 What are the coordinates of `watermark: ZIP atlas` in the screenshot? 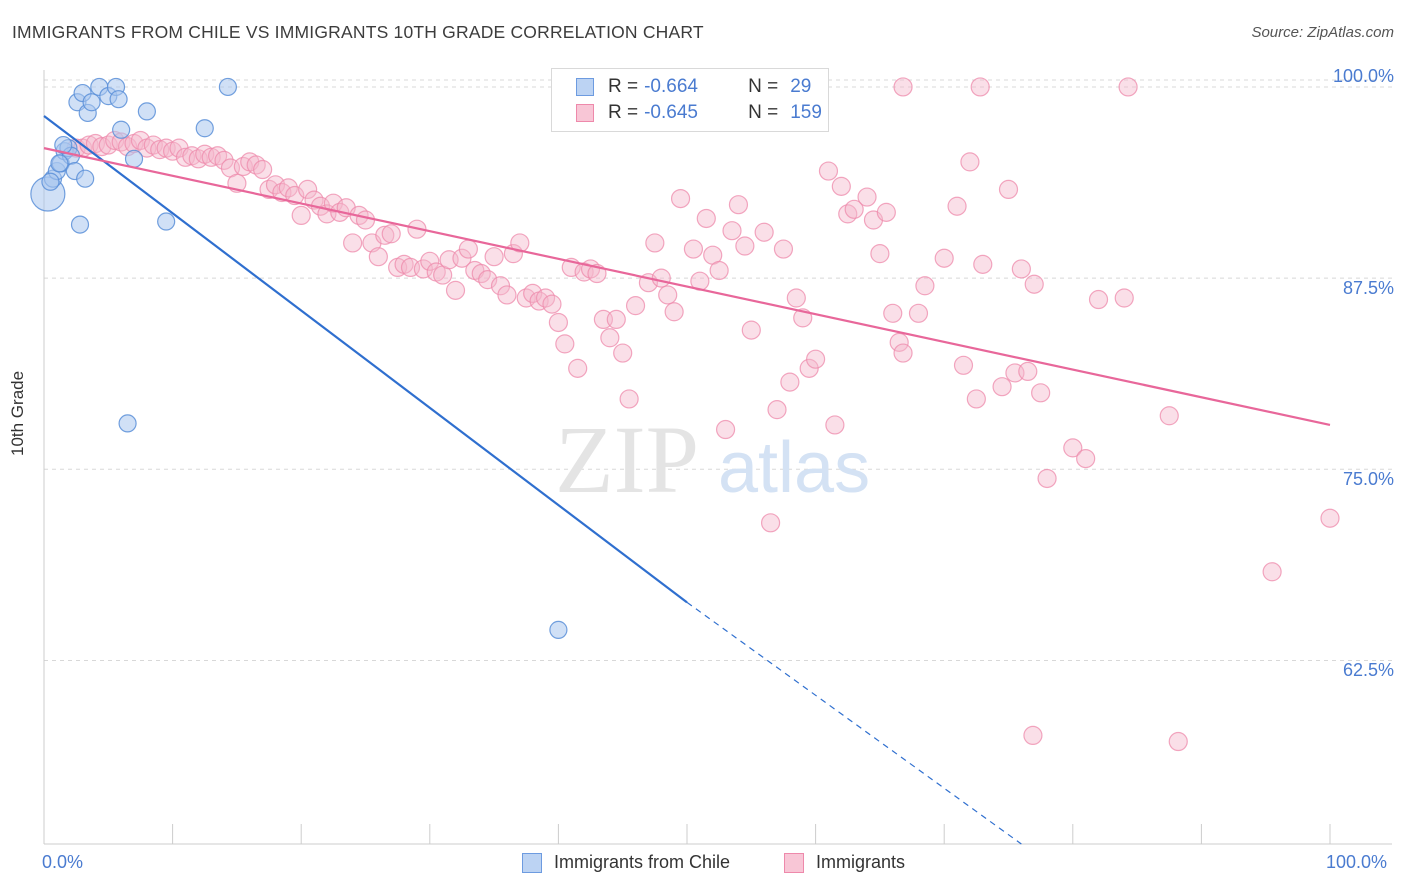 It's located at (712, 459).